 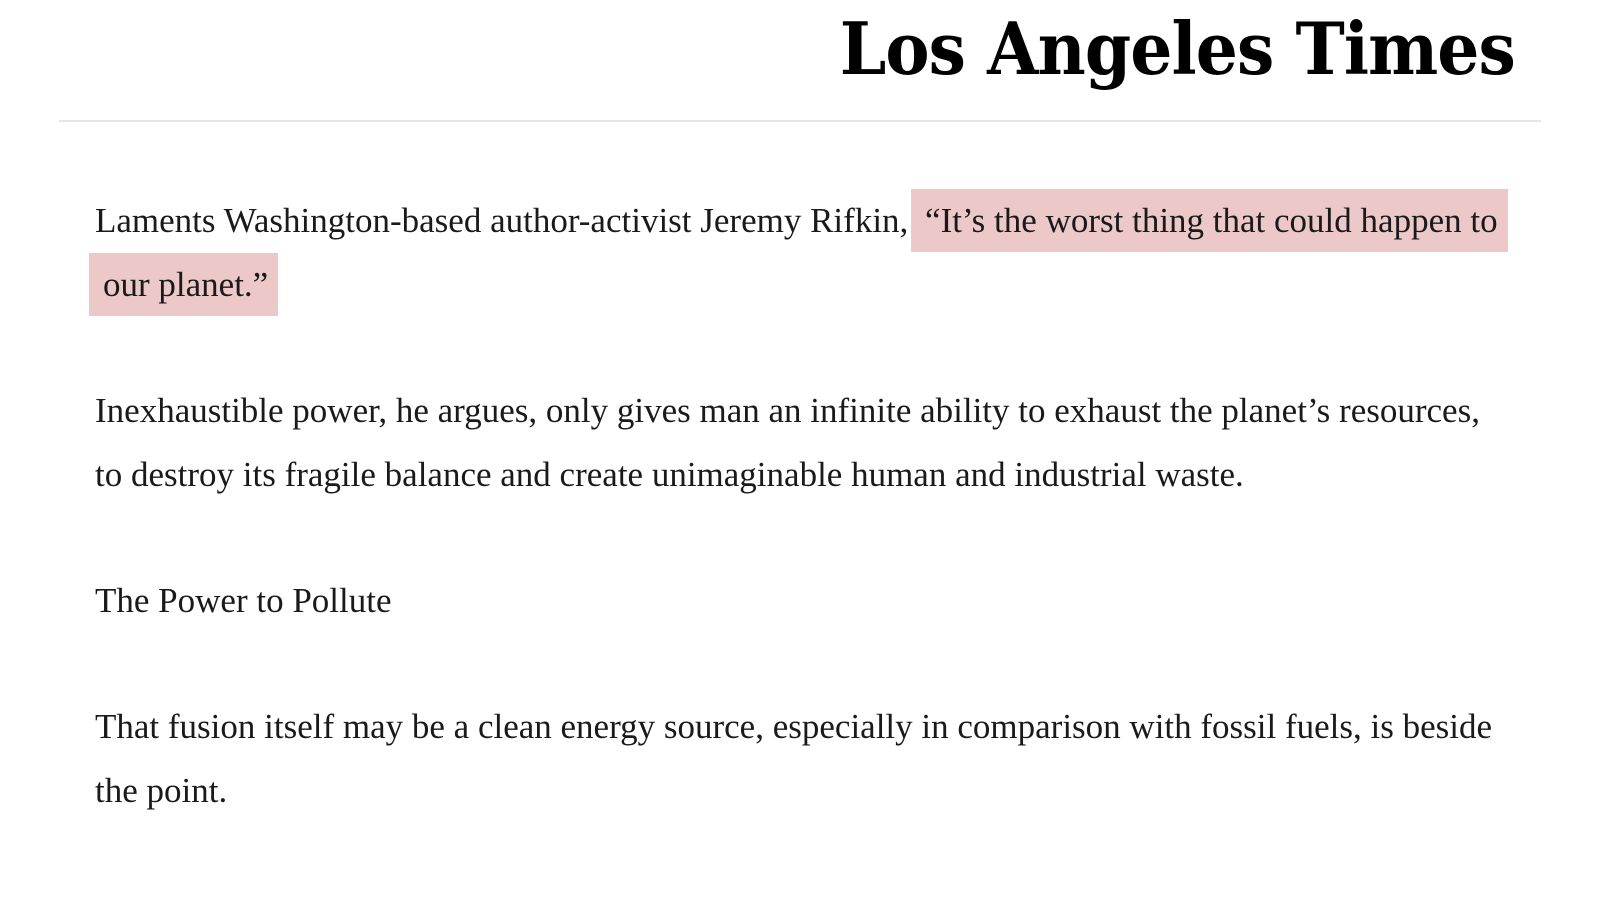 What do you see at coordinates (1177, 48) in the screenshot?
I see `los-angeles-times-logo: Los Angeles Times` at bounding box center [1177, 48].